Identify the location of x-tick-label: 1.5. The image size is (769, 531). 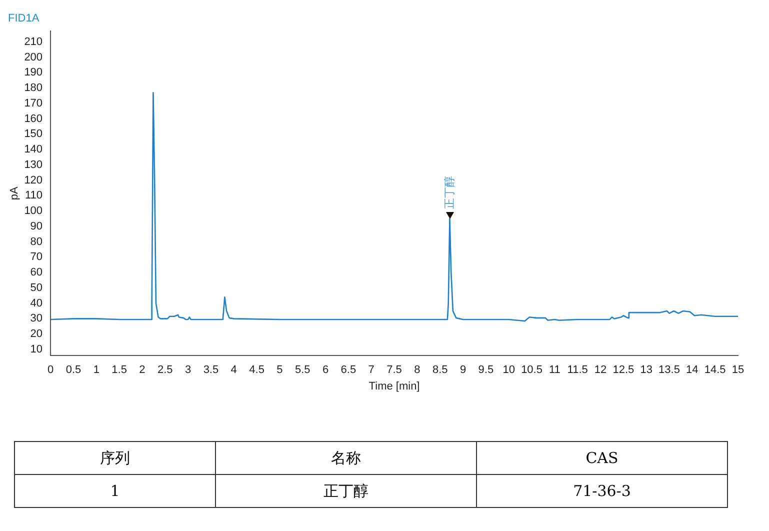
(119, 370).